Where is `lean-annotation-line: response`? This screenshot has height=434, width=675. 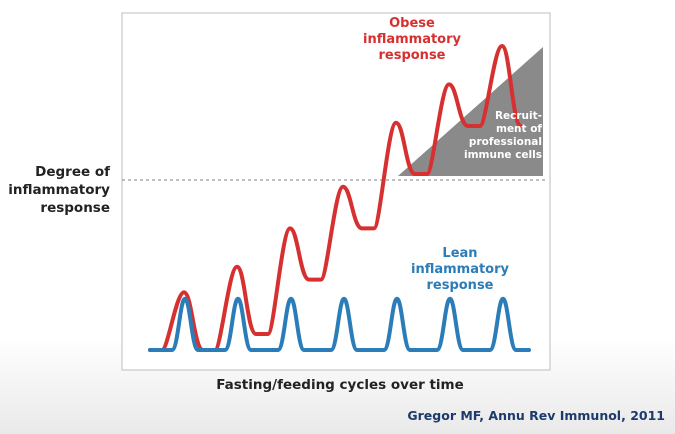 lean-annotation-line: response is located at coordinates (460, 285).